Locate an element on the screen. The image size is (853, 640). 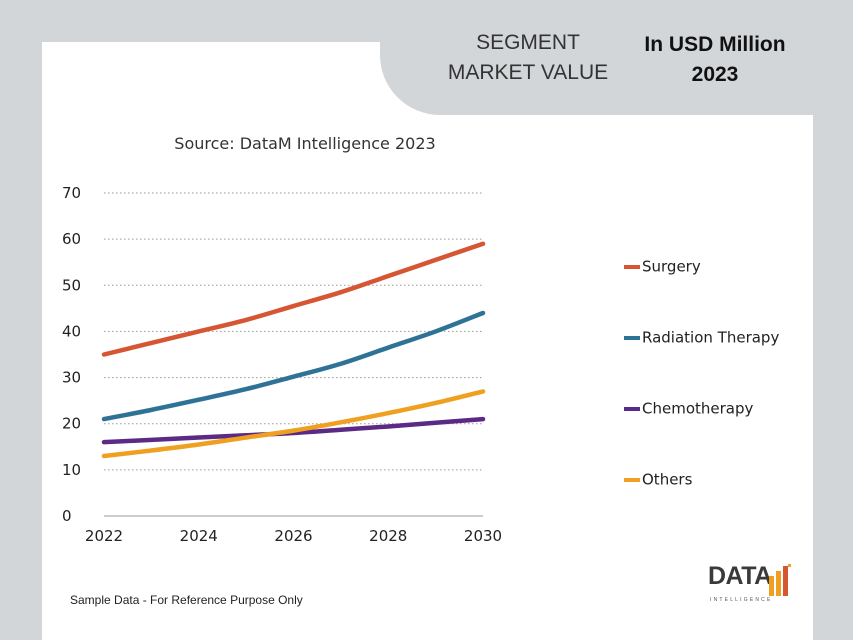
legend-item: Chemotherapy is located at coordinates (688, 408).